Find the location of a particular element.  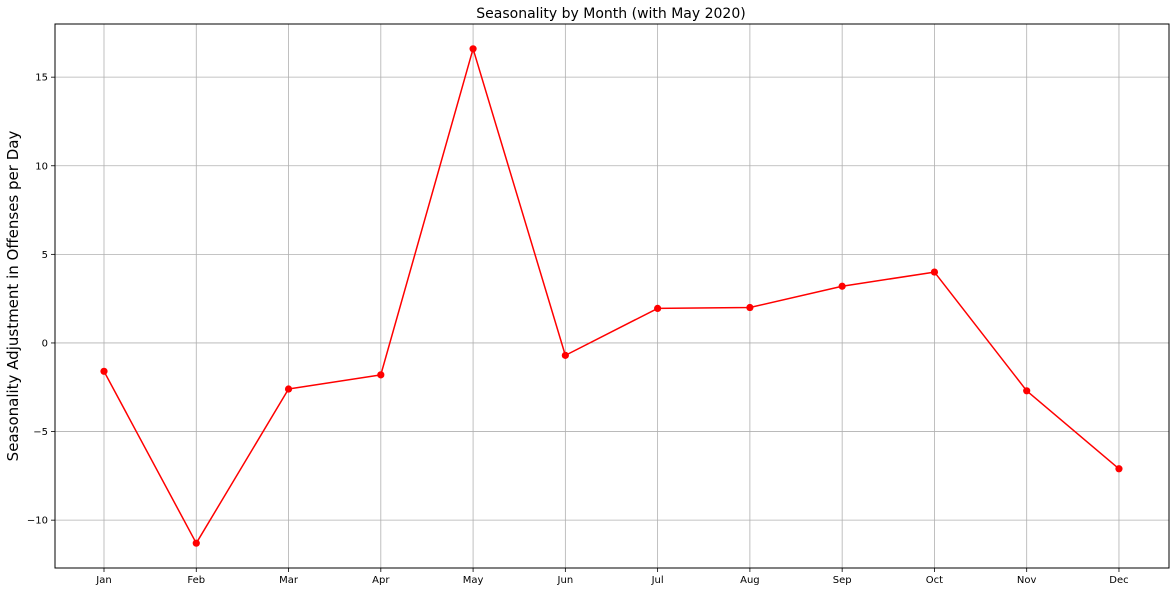

y-tick-label: 10 is located at coordinates (41, 166).